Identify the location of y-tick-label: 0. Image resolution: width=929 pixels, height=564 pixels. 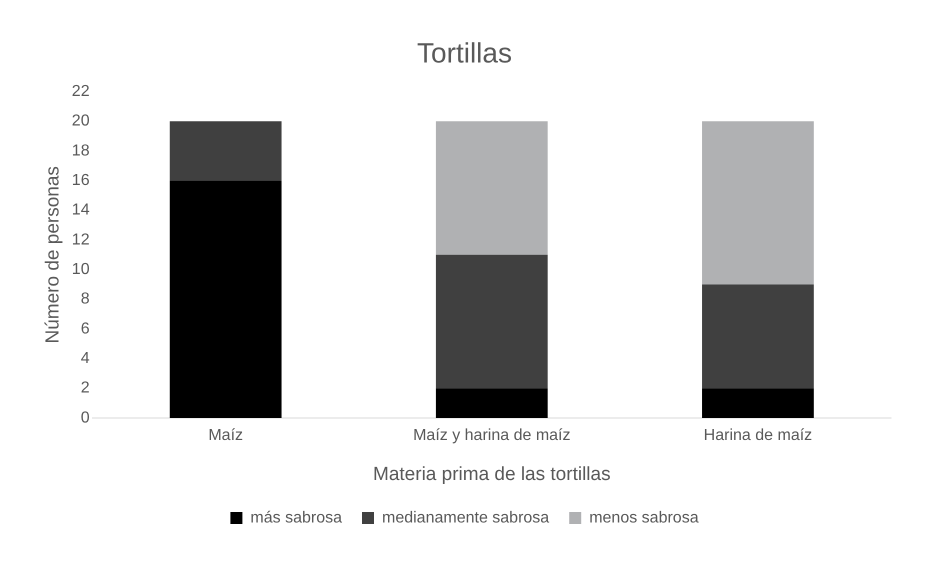
(85, 417).